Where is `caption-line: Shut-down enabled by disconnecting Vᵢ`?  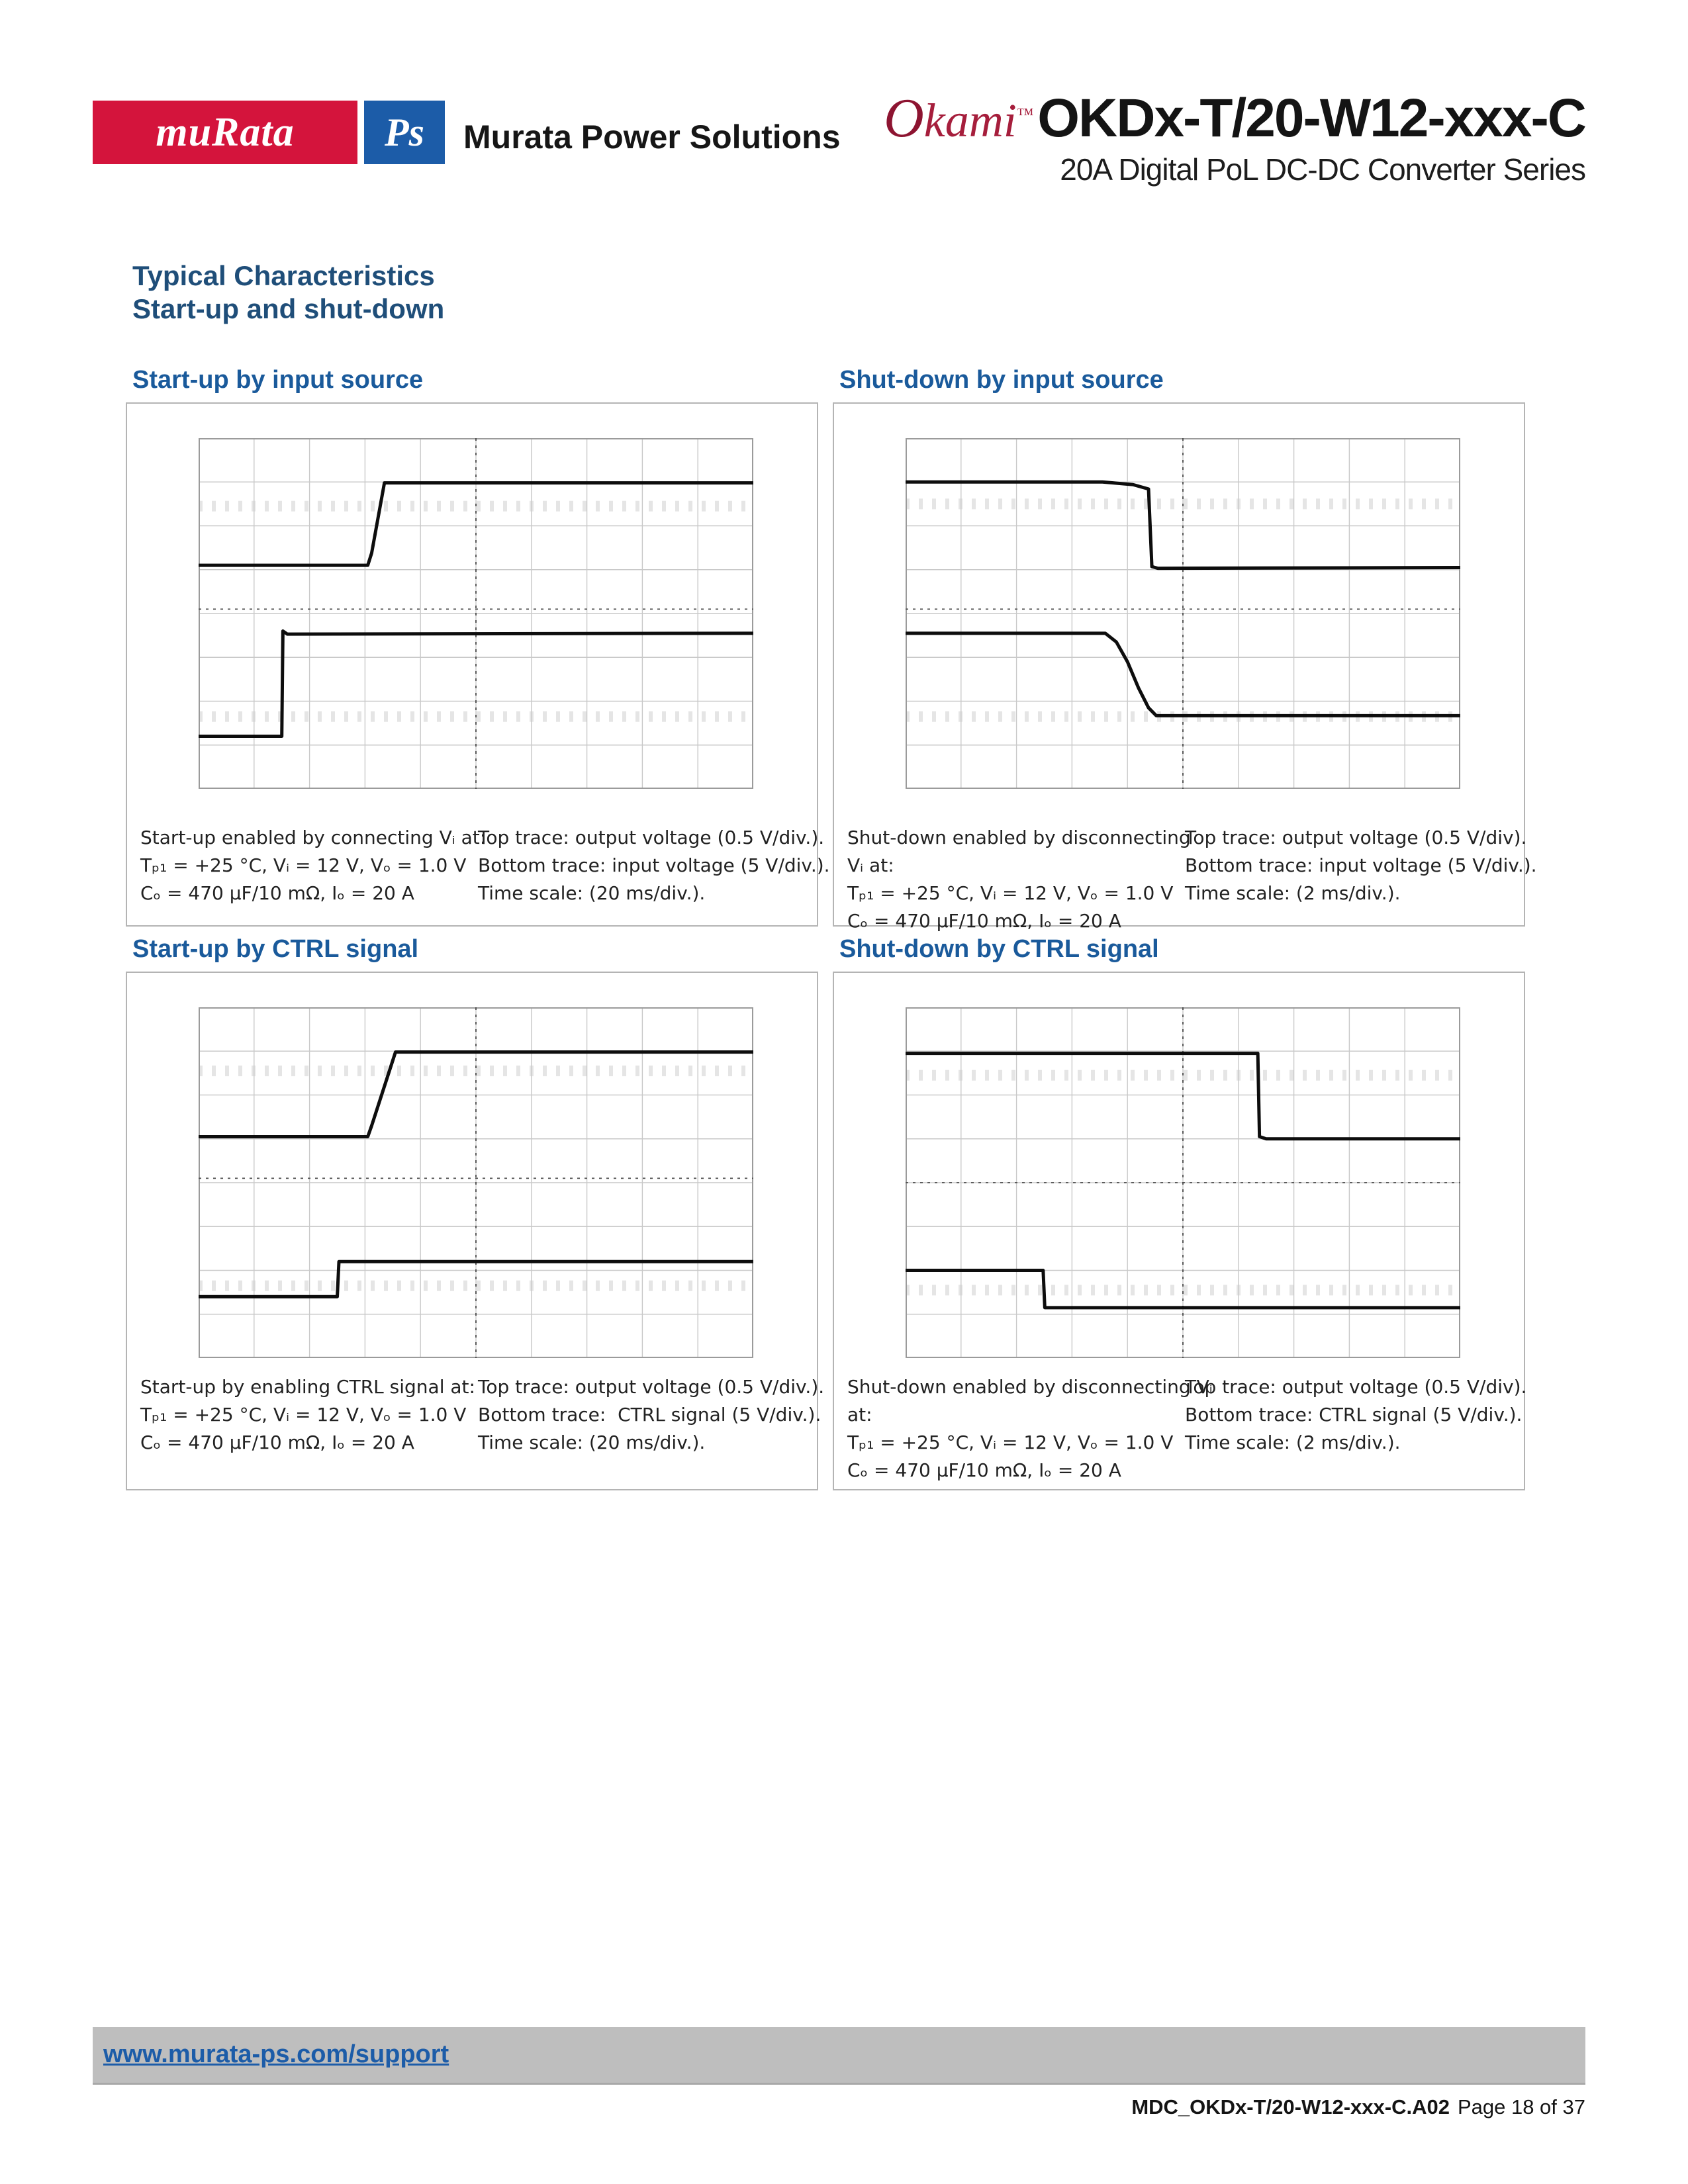 caption-line: Shut-down enabled by disconnecting Vᵢ is located at coordinates (1030, 1387).